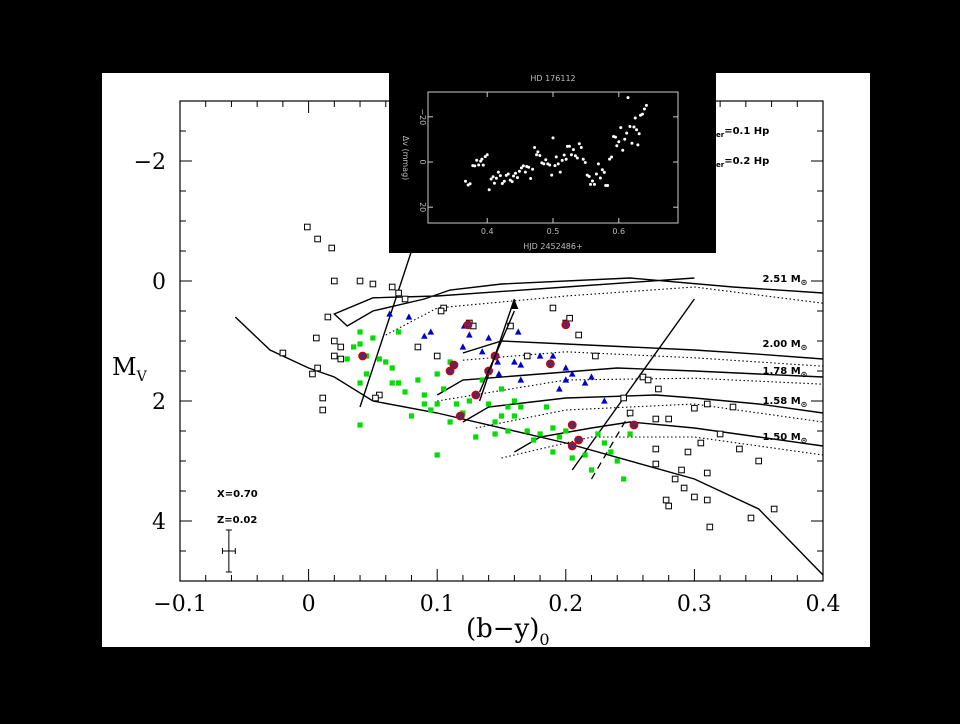  What do you see at coordinates (422, 207) in the screenshot?
I see `inset-y-tick-label: 20` at bounding box center [422, 207].